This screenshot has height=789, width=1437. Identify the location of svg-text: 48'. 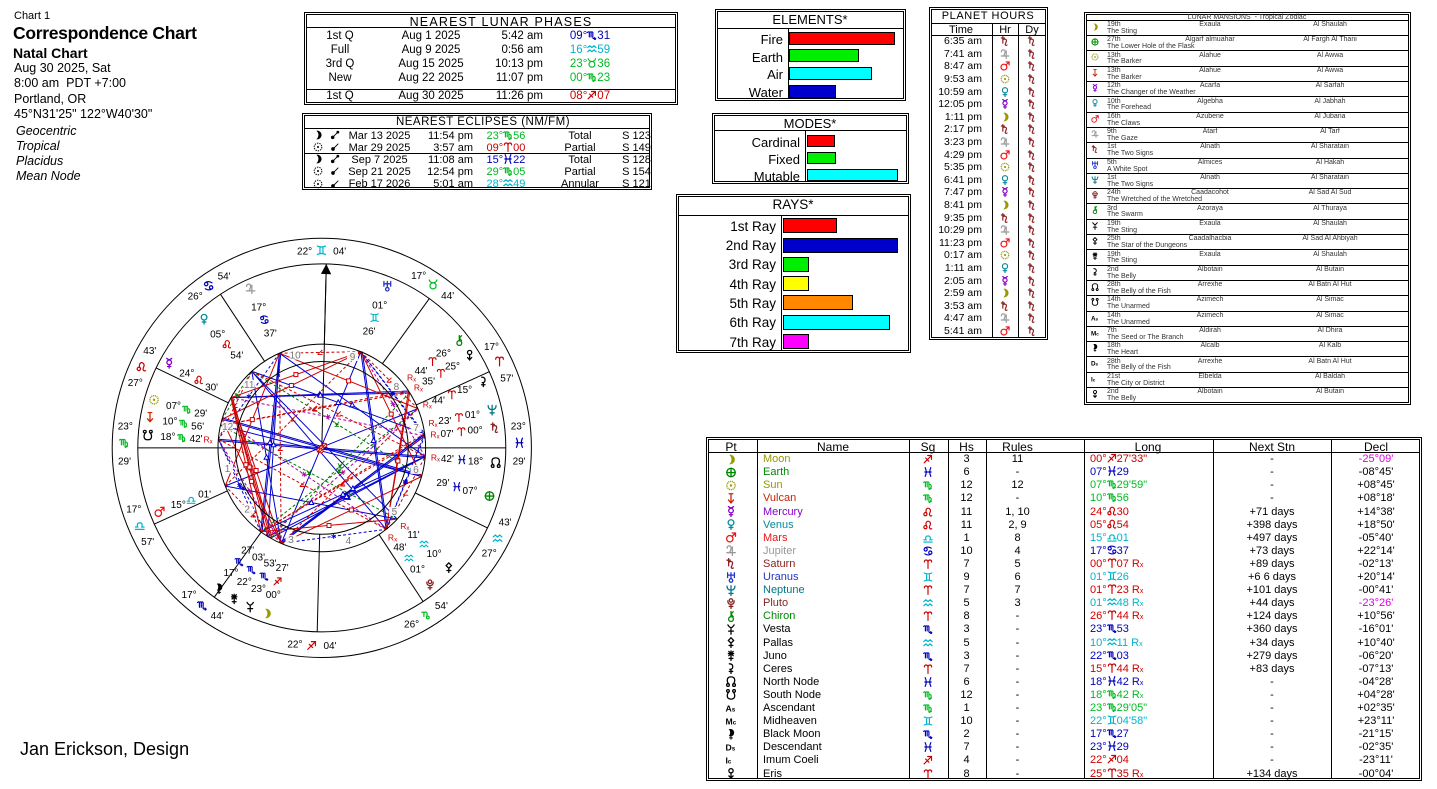
(399, 547).